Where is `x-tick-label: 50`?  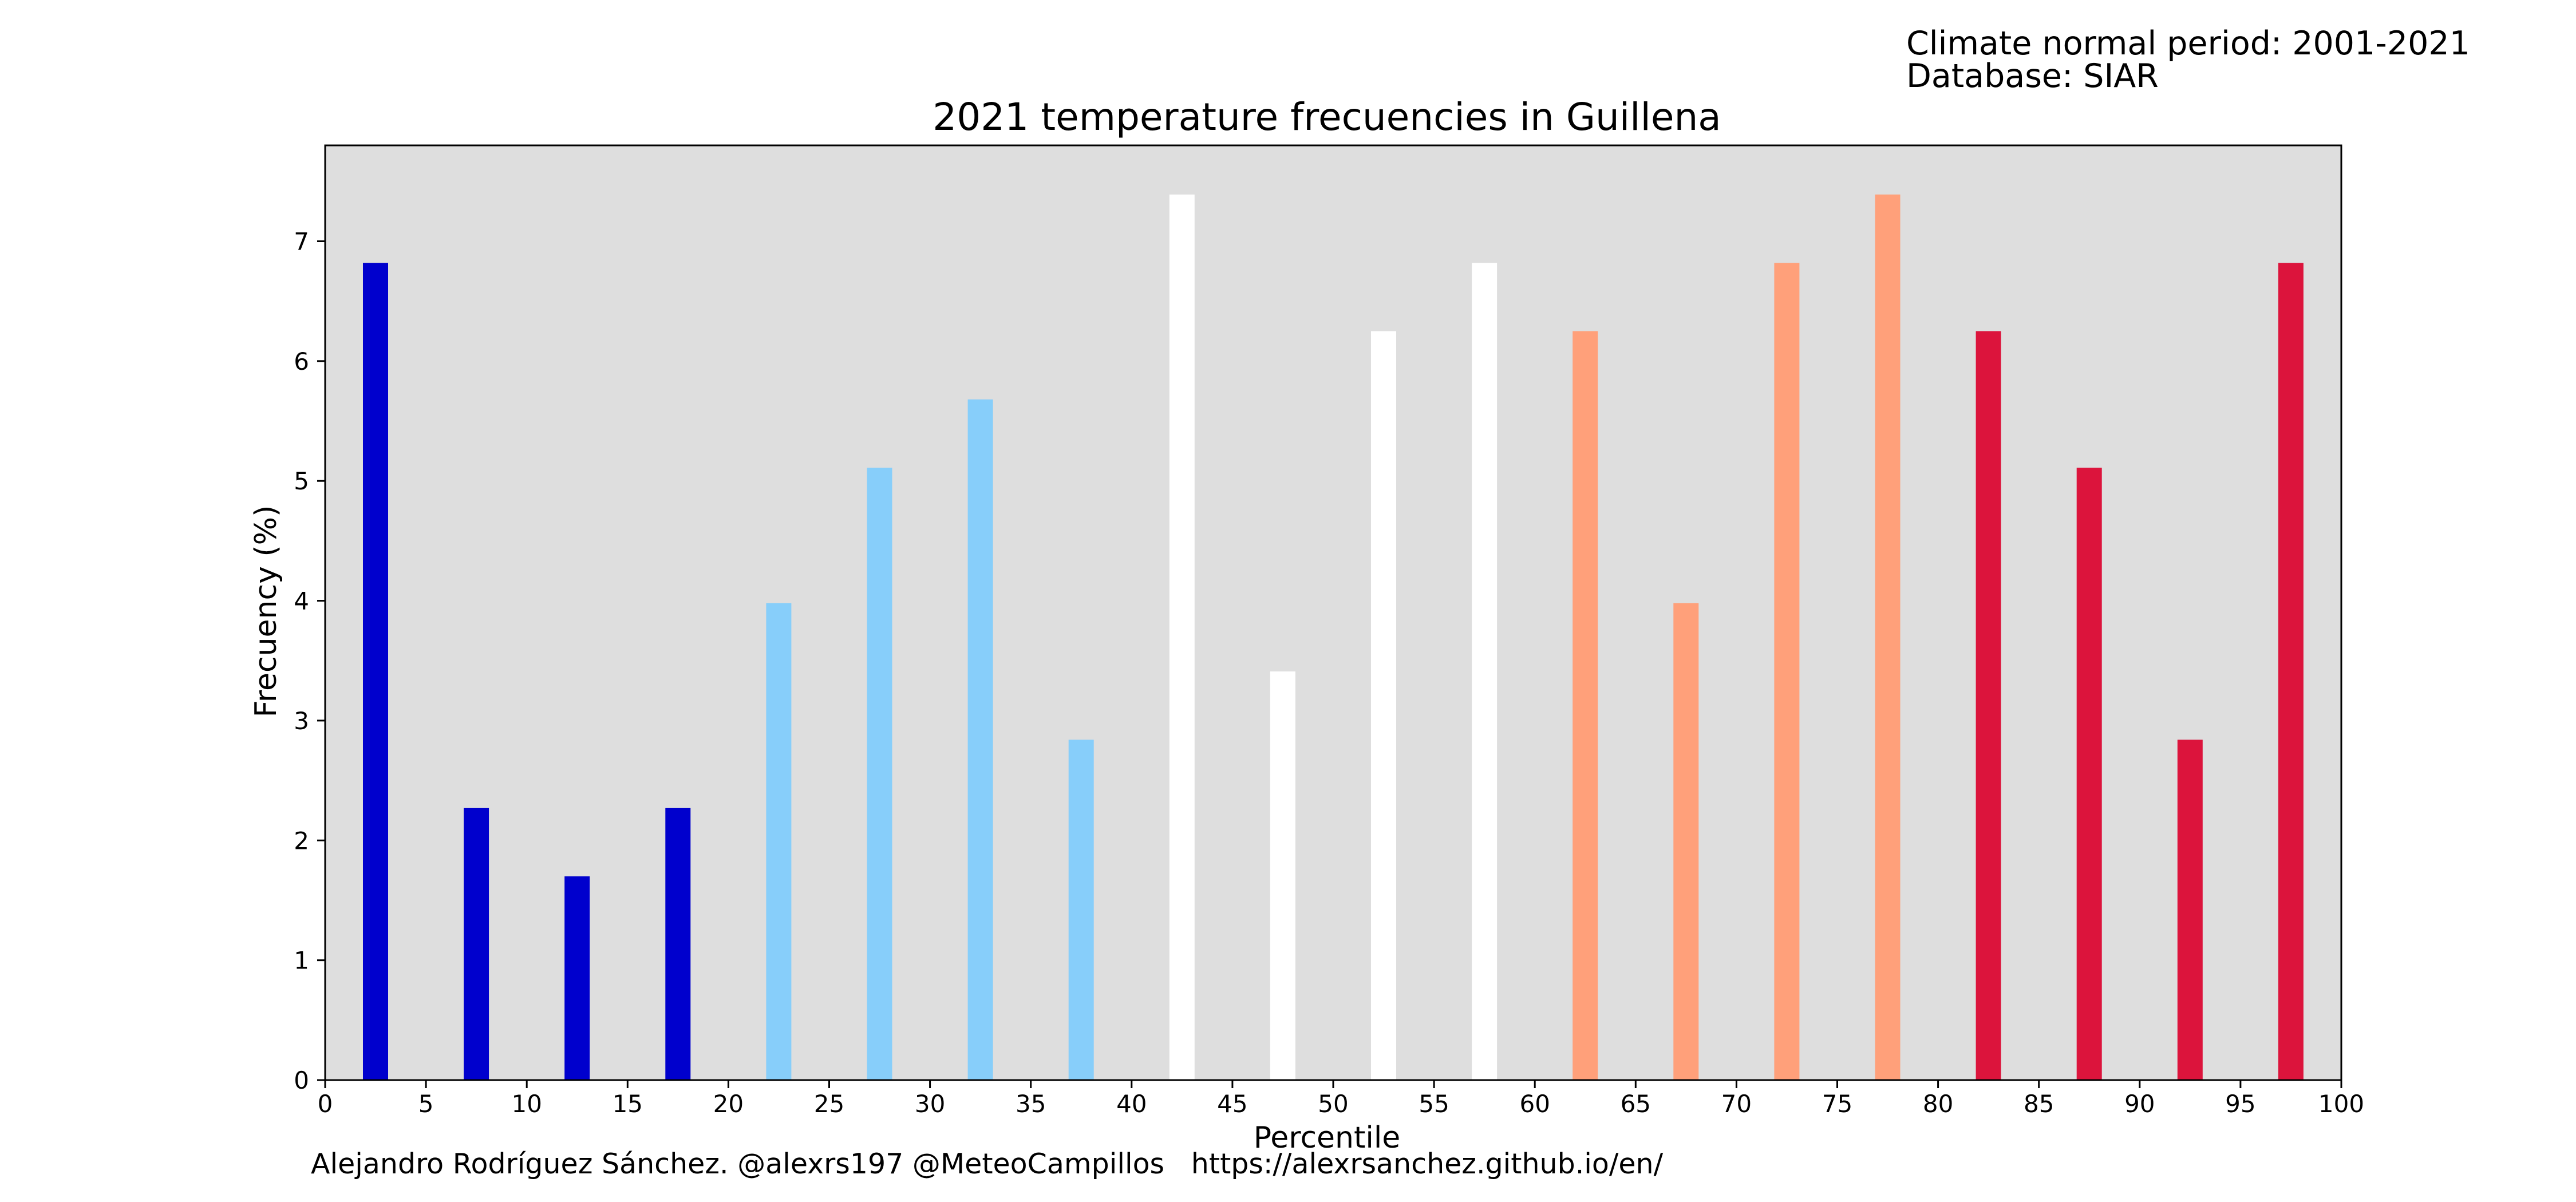
x-tick-label: 50 is located at coordinates (1333, 1104).